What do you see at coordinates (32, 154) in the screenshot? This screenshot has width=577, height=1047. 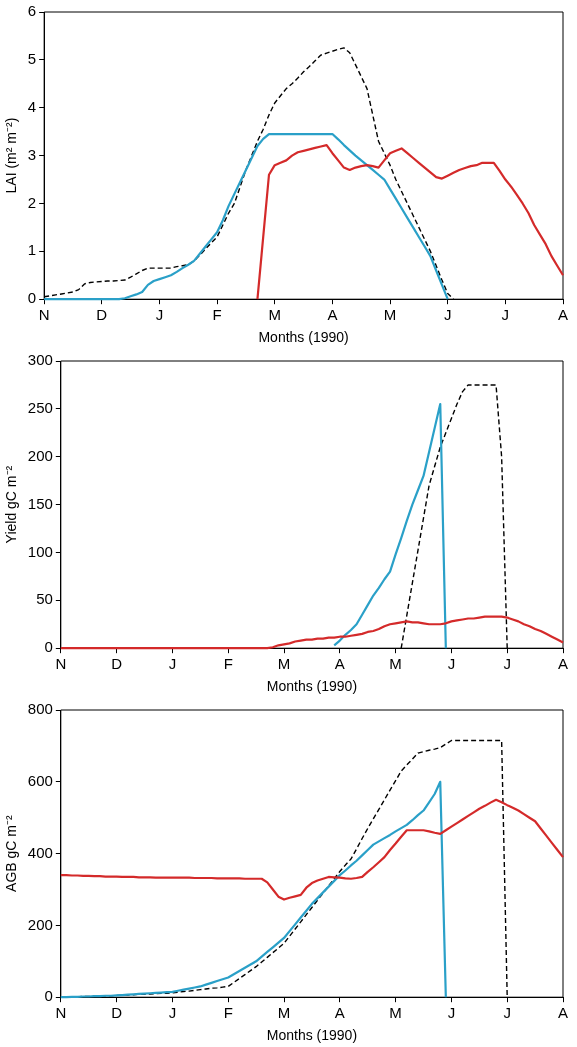 I see `y-tick-label: 3` at bounding box center [32, 154].